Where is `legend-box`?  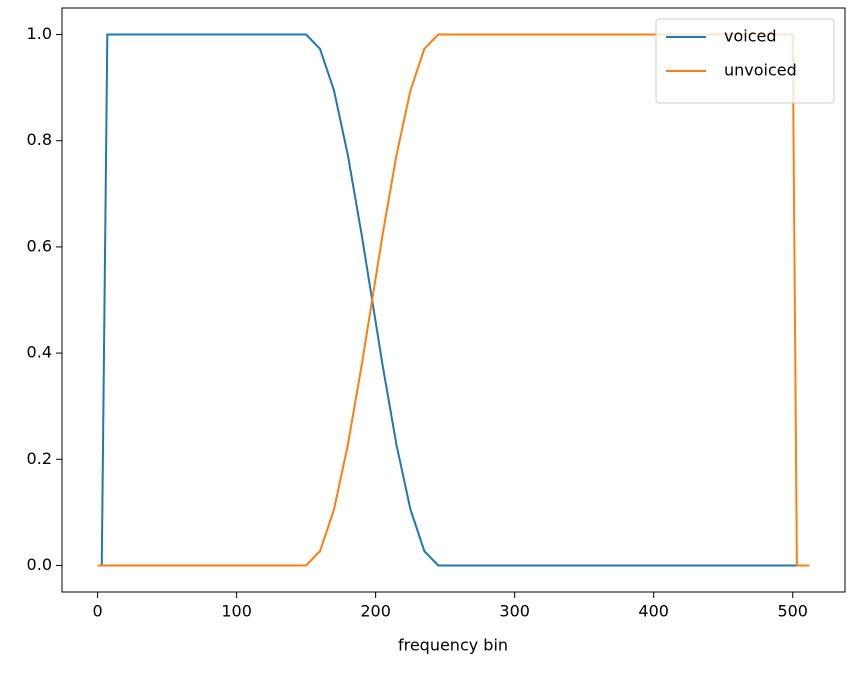 legend-box is located at coordinates (745, 61).